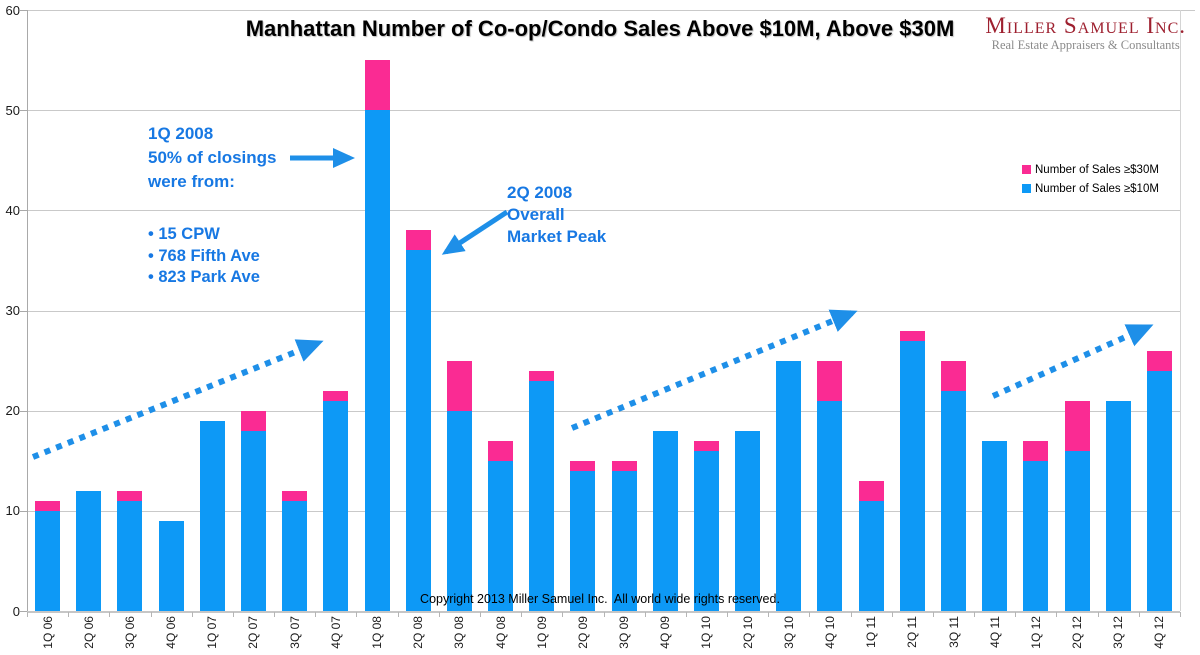  Describe the element at coordinates (204, 277) in the screenshot. I see `annotation-bullet: • 823 Park Ave` at that location.